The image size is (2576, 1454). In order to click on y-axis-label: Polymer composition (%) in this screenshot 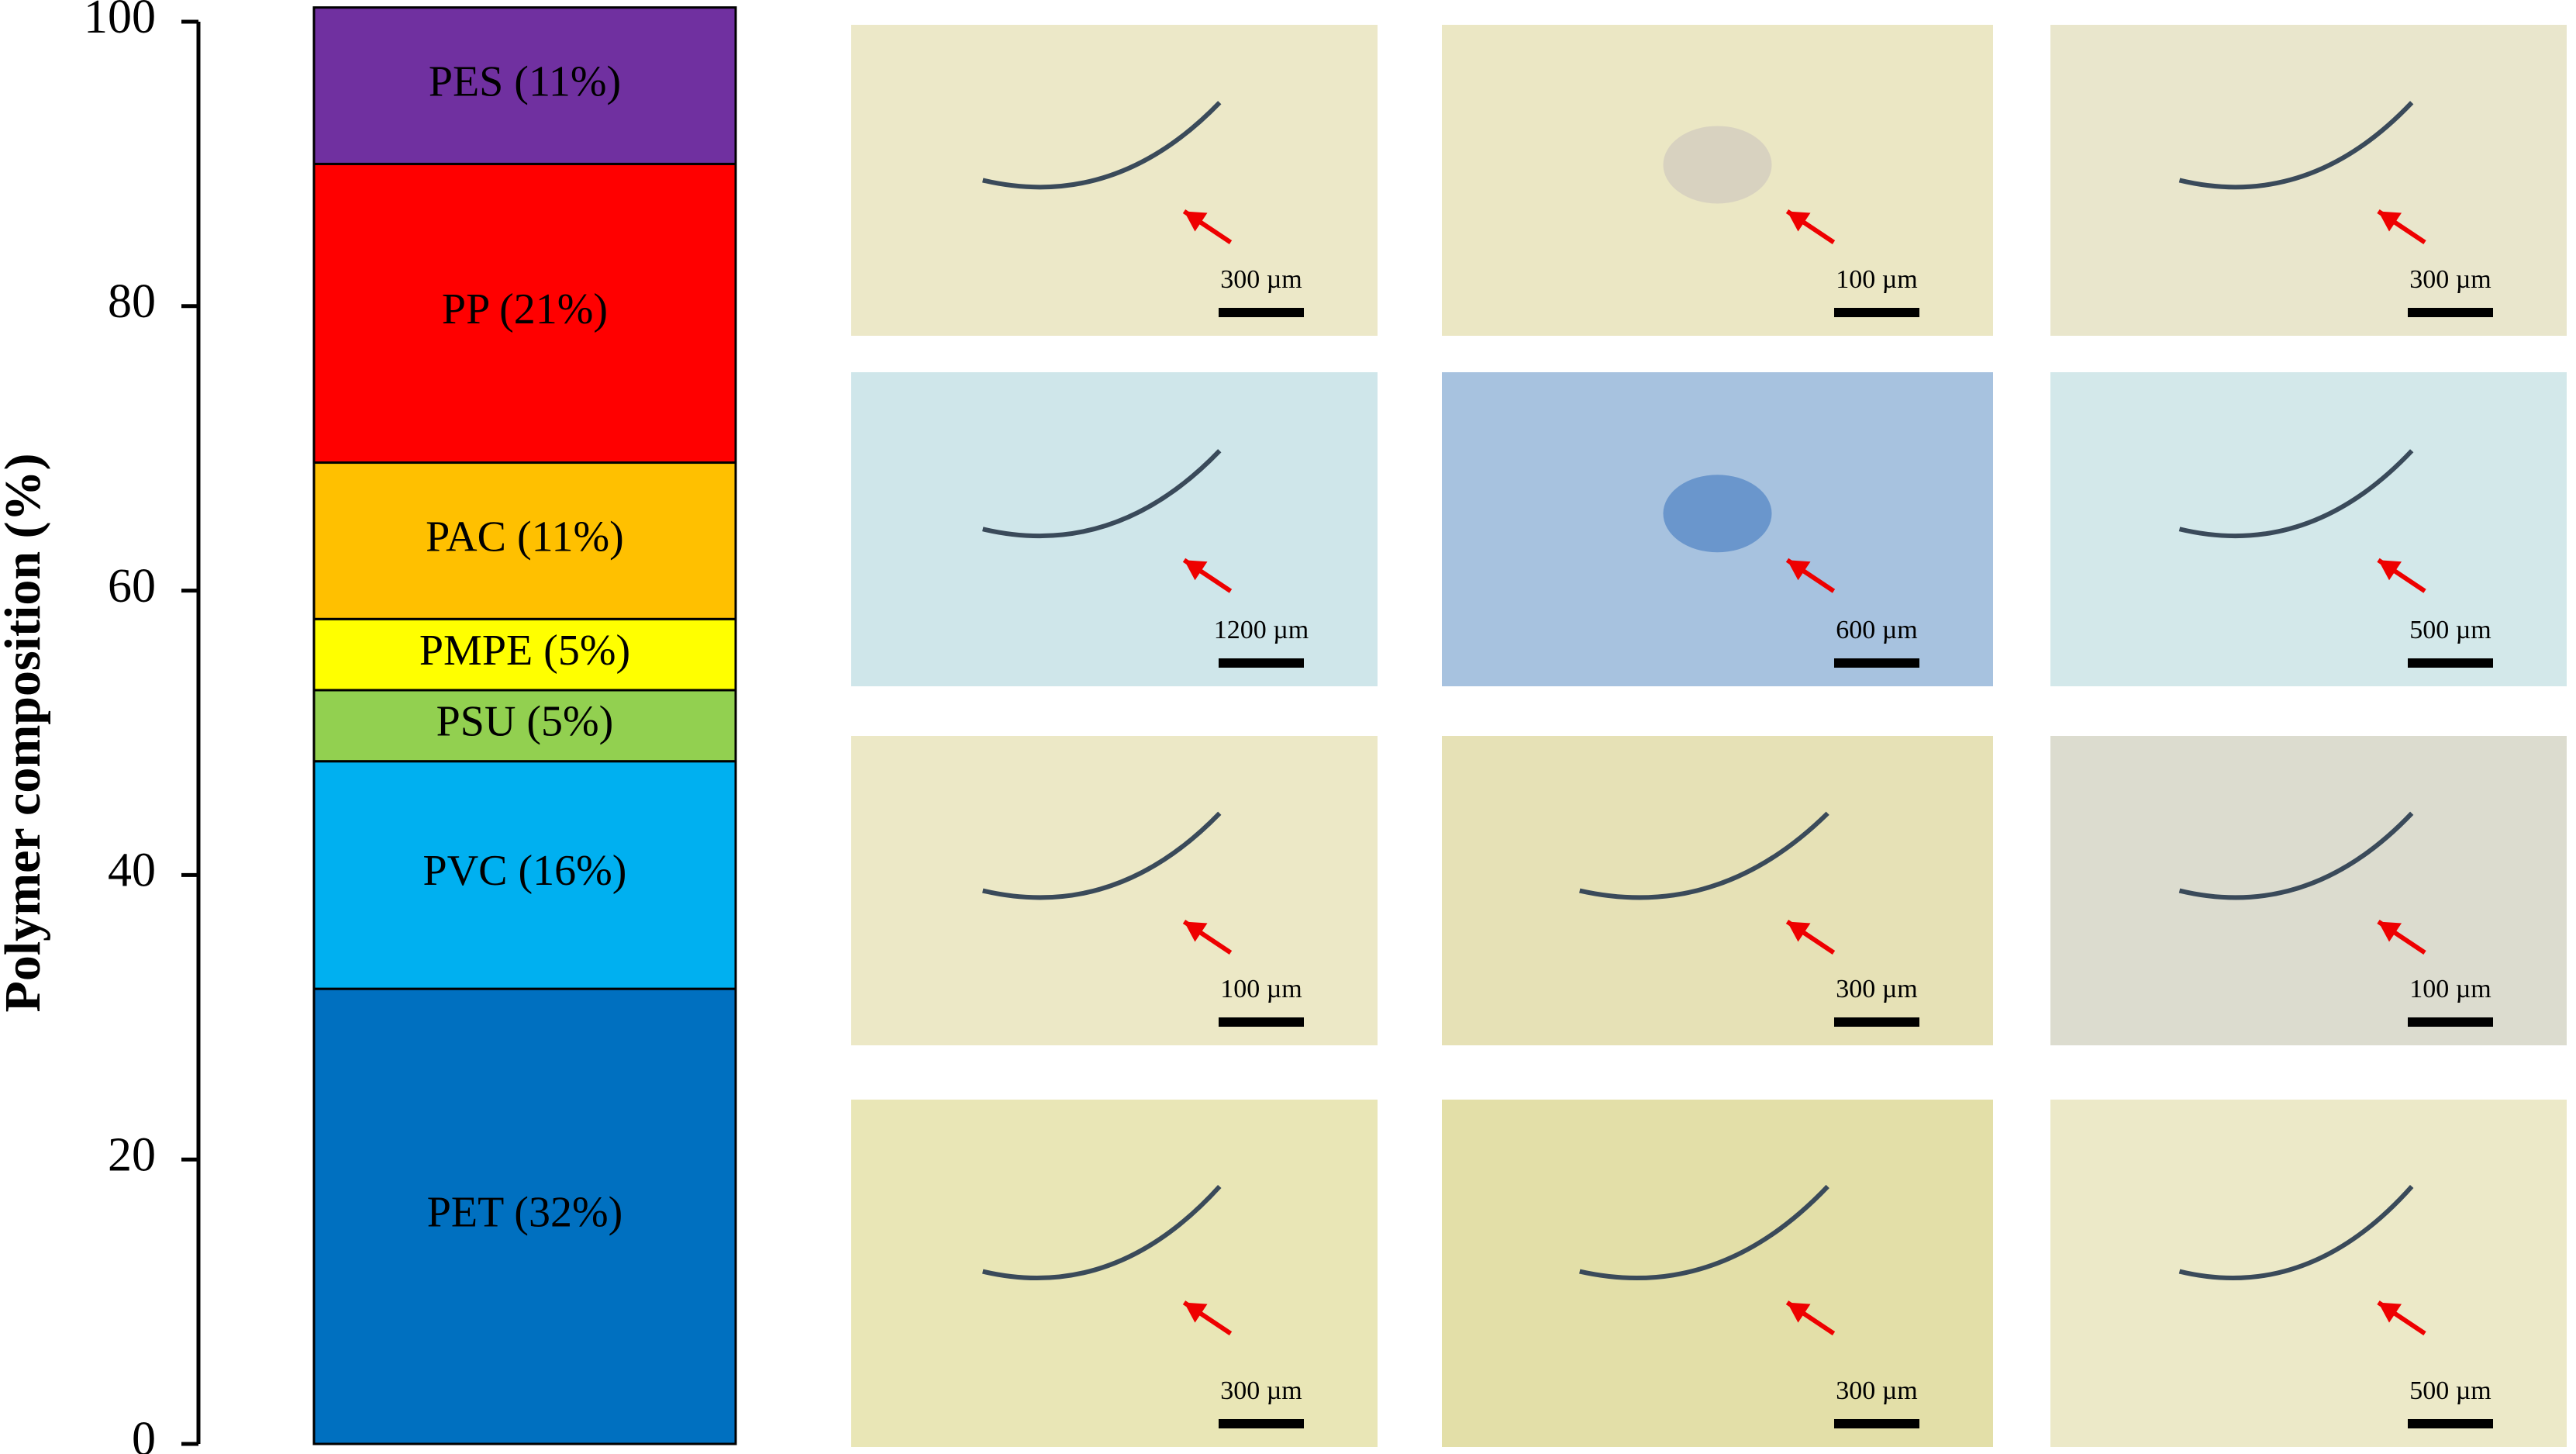, I will do `click(25, 732)`.